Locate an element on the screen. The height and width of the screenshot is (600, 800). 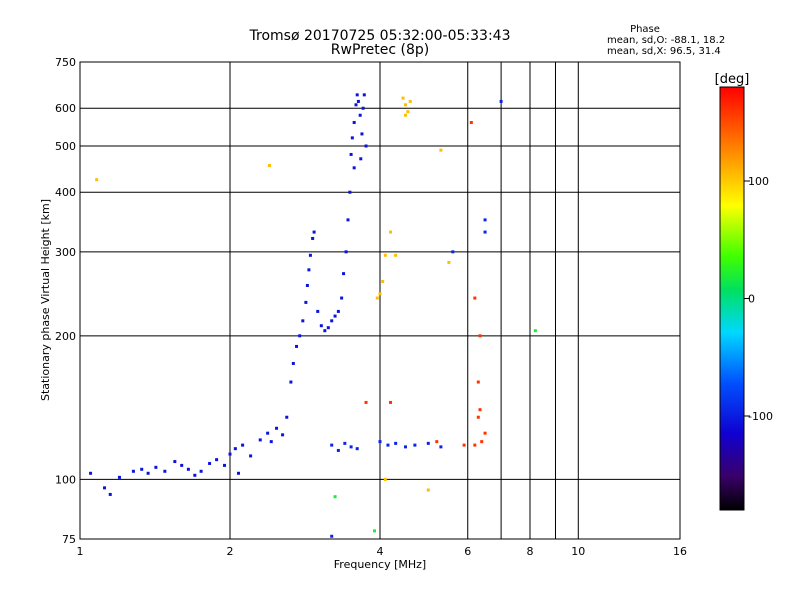
x-tick-label: 1 is located at coordinates (80, 551).